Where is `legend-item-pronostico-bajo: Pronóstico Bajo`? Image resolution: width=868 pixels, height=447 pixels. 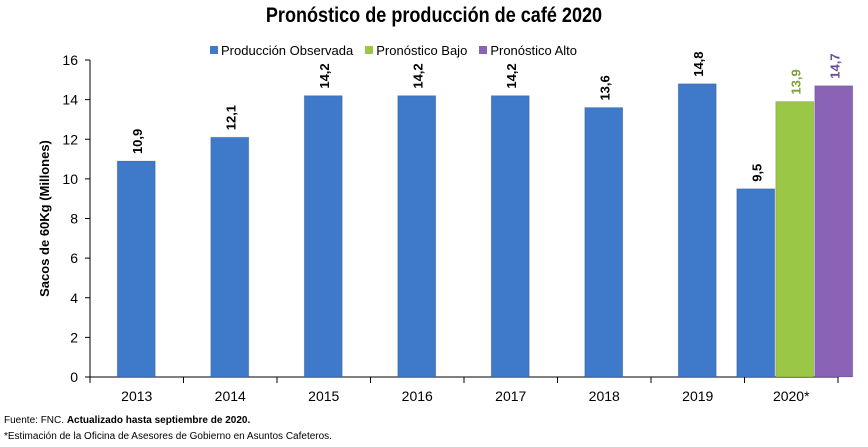
legend-item-pronostico-bajo: Pronóstico Bajo is located at coordinates (416, 50).